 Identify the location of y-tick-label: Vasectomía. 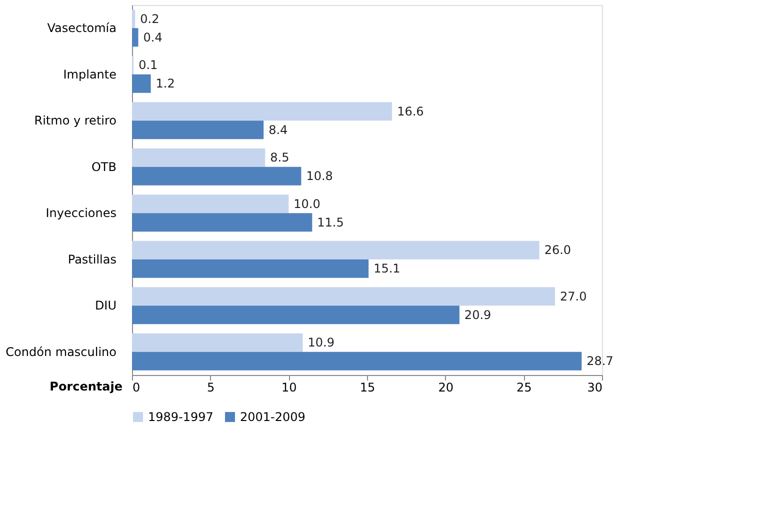
(81, 28).